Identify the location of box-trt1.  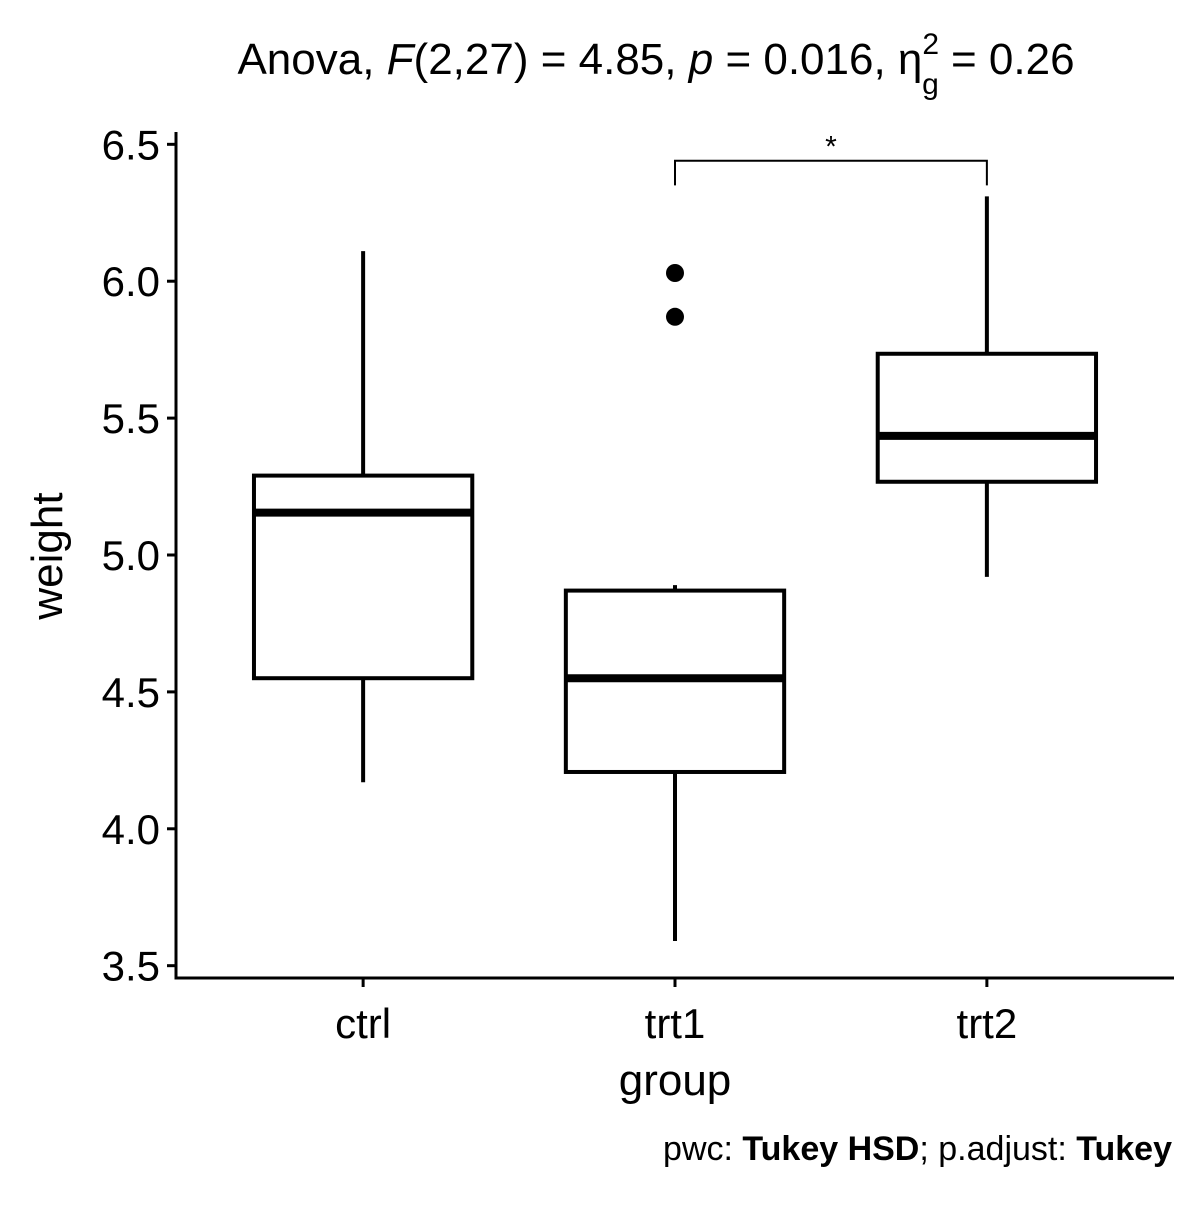
(675, 603).